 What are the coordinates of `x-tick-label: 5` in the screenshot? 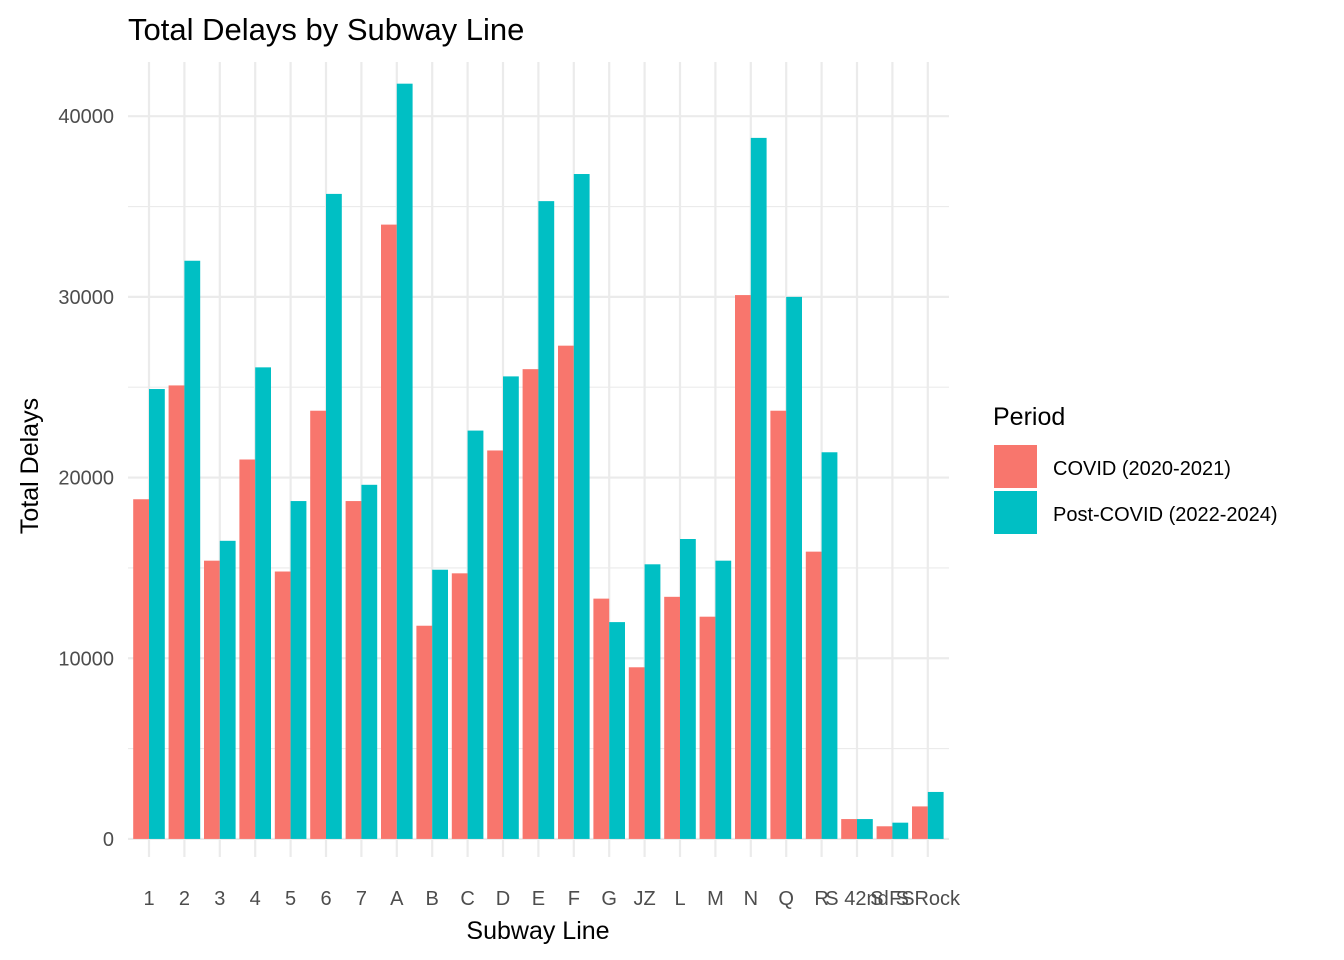 It's located at (290, 899).